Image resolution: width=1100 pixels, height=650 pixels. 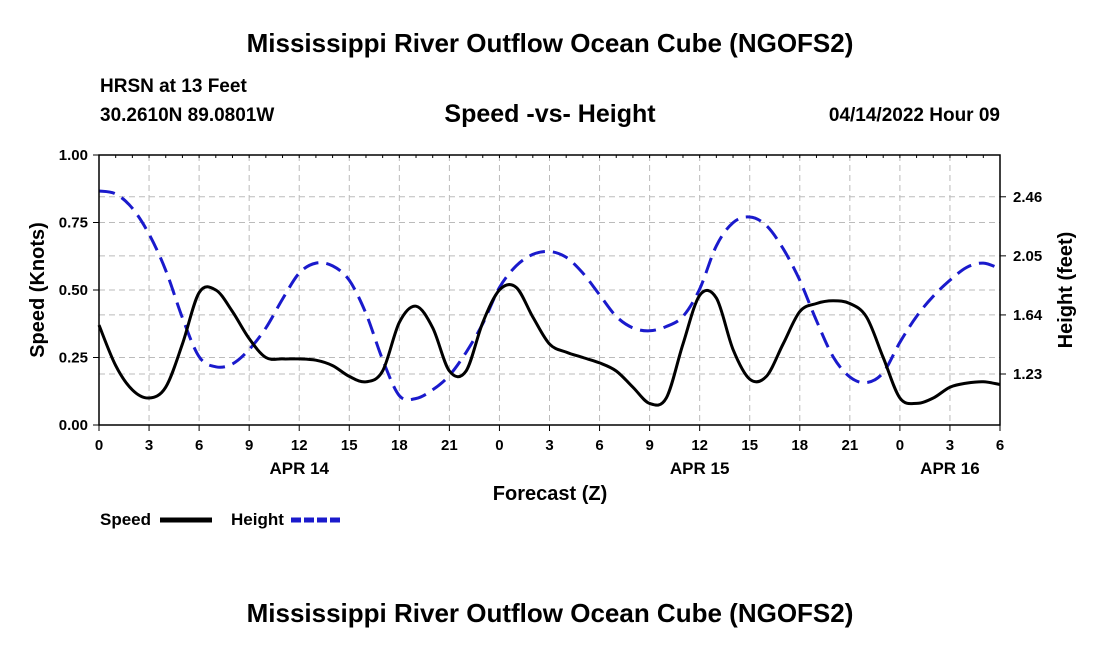 I want to click on y-axis-label: Speed (Knots), so click(x=38, y=290).